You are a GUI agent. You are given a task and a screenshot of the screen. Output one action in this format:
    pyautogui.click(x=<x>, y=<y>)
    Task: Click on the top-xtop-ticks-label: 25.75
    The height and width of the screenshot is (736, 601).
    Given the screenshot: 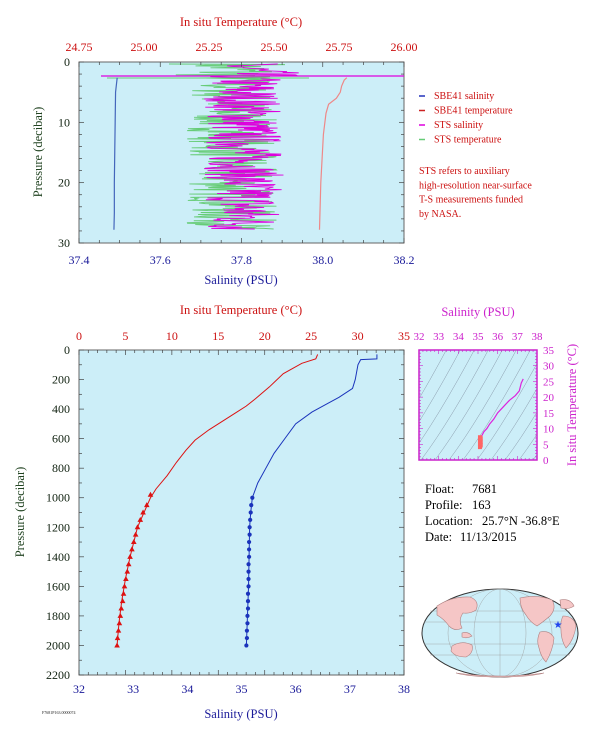 What is the action you would take?
    pyautogui.click(x=339, y=47)
    